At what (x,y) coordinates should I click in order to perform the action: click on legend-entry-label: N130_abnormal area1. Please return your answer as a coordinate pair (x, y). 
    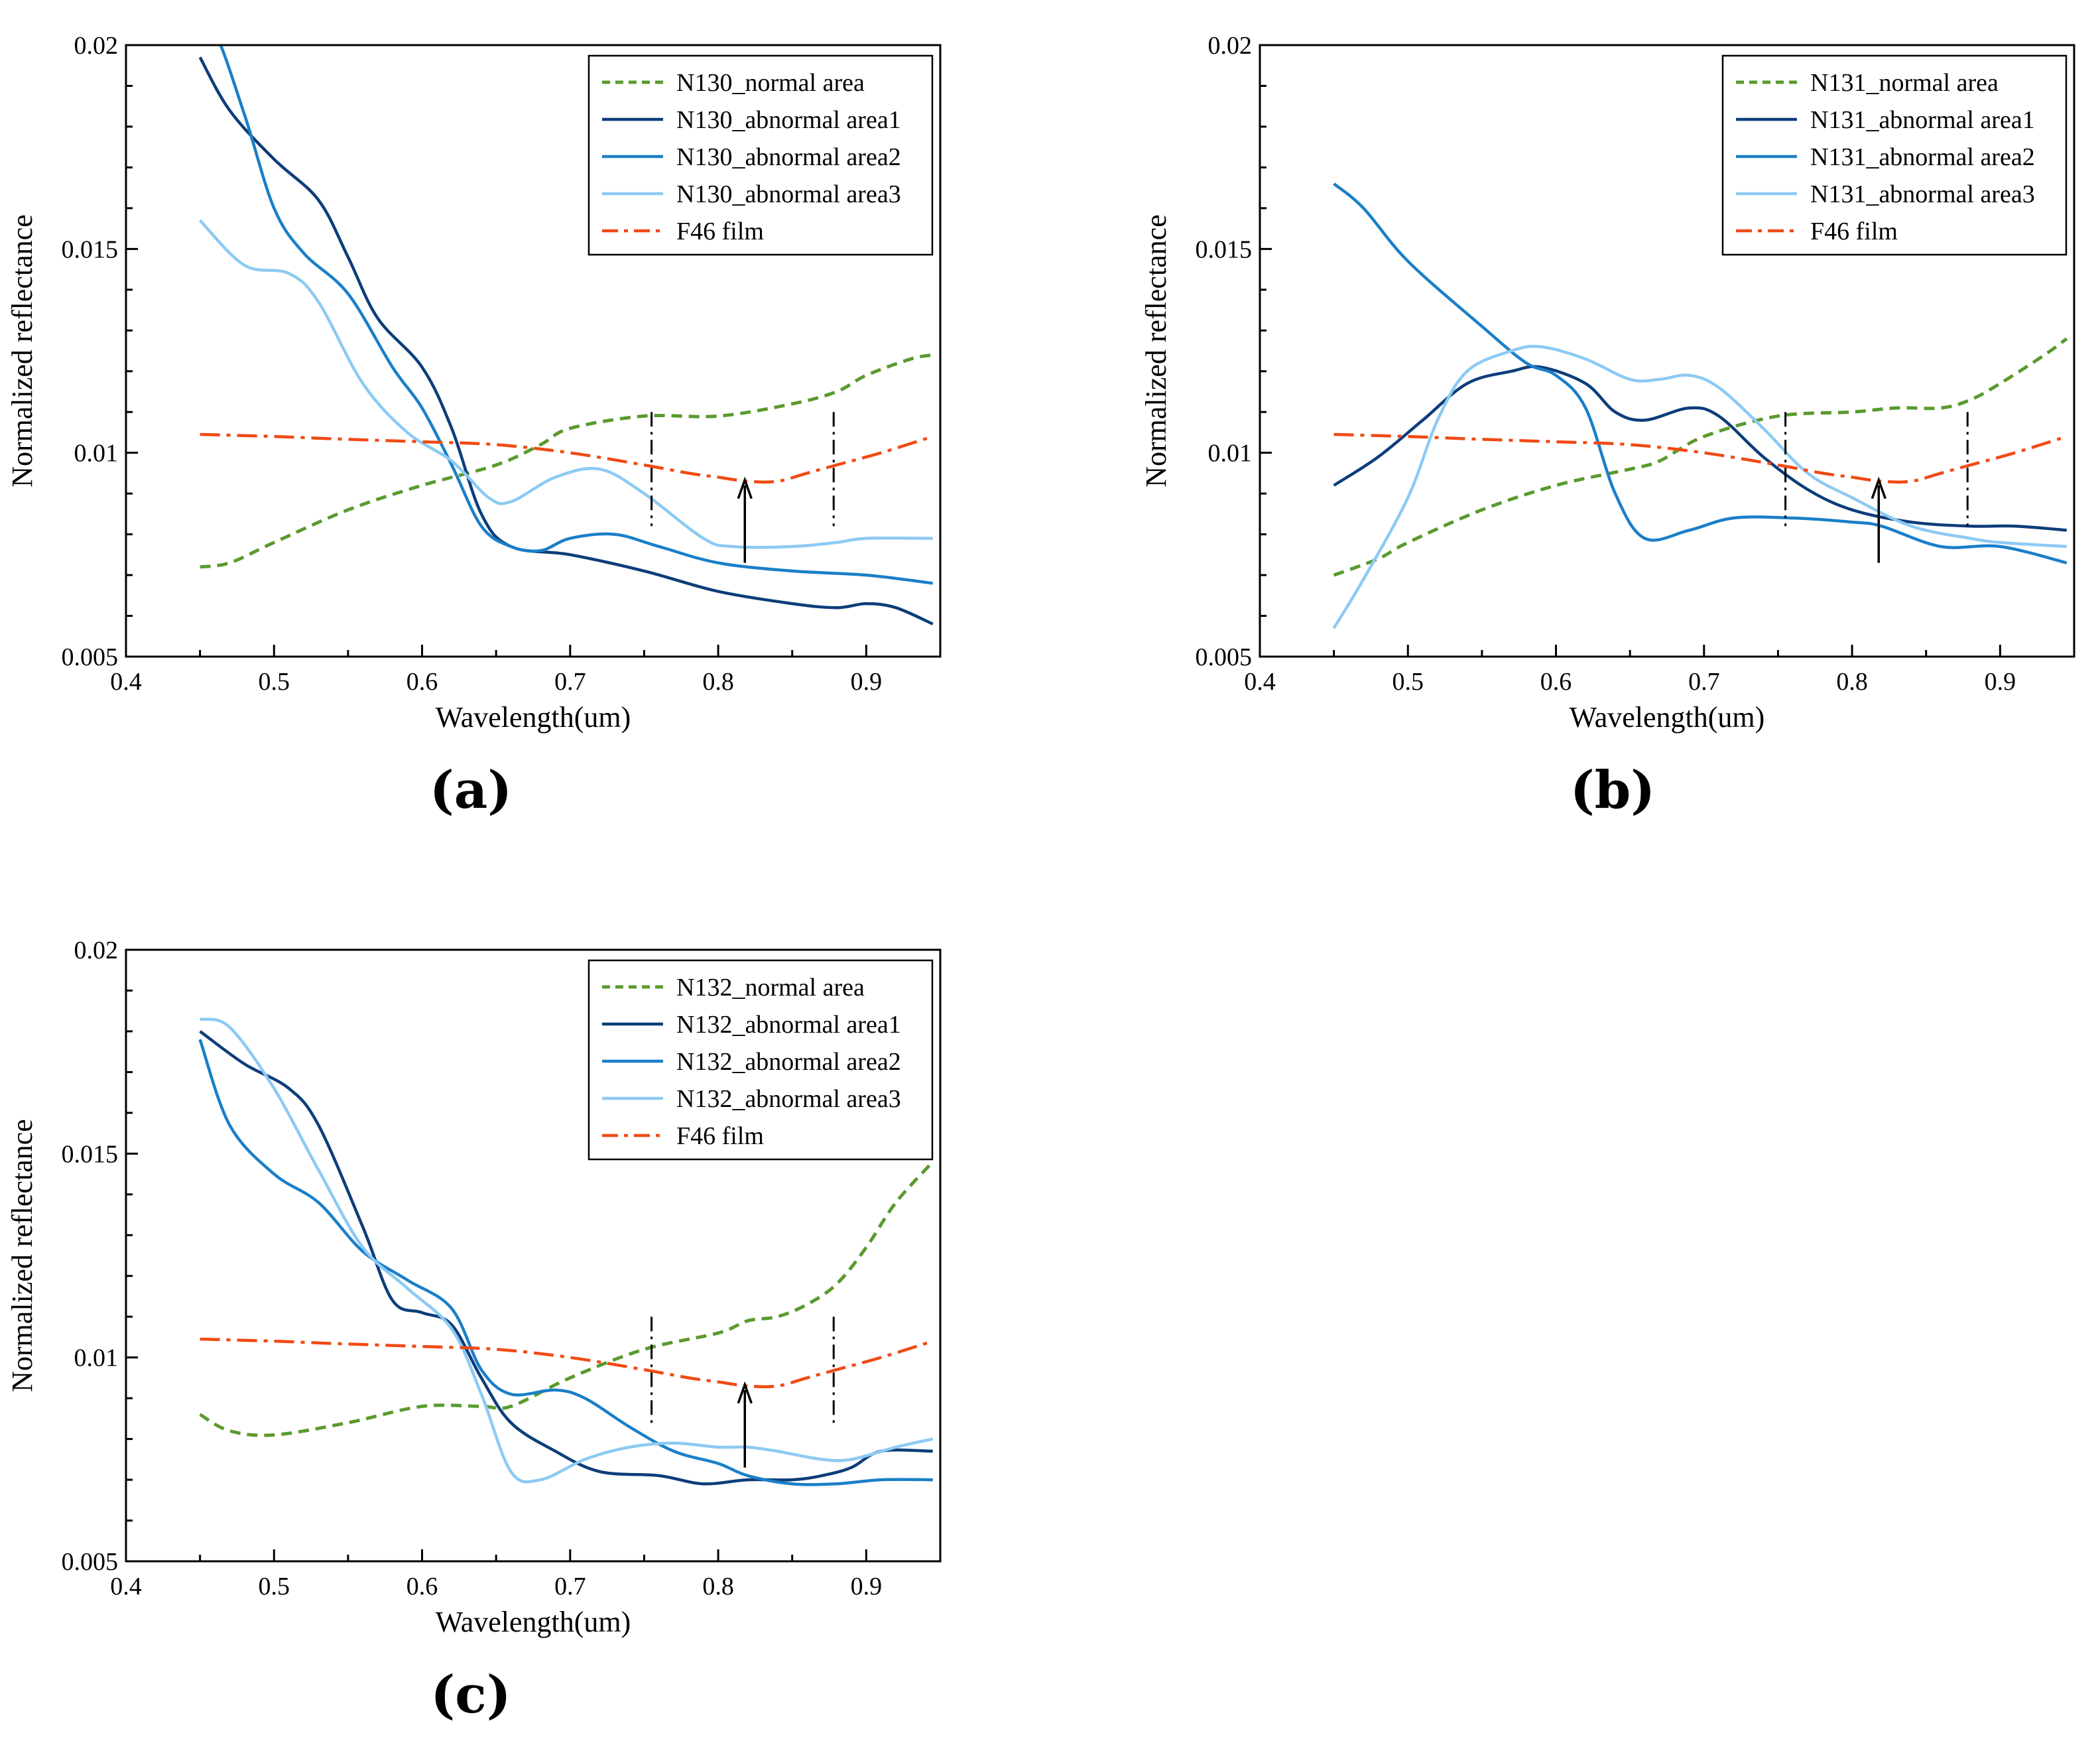
    Looking at the image, I should click on (789, 120).